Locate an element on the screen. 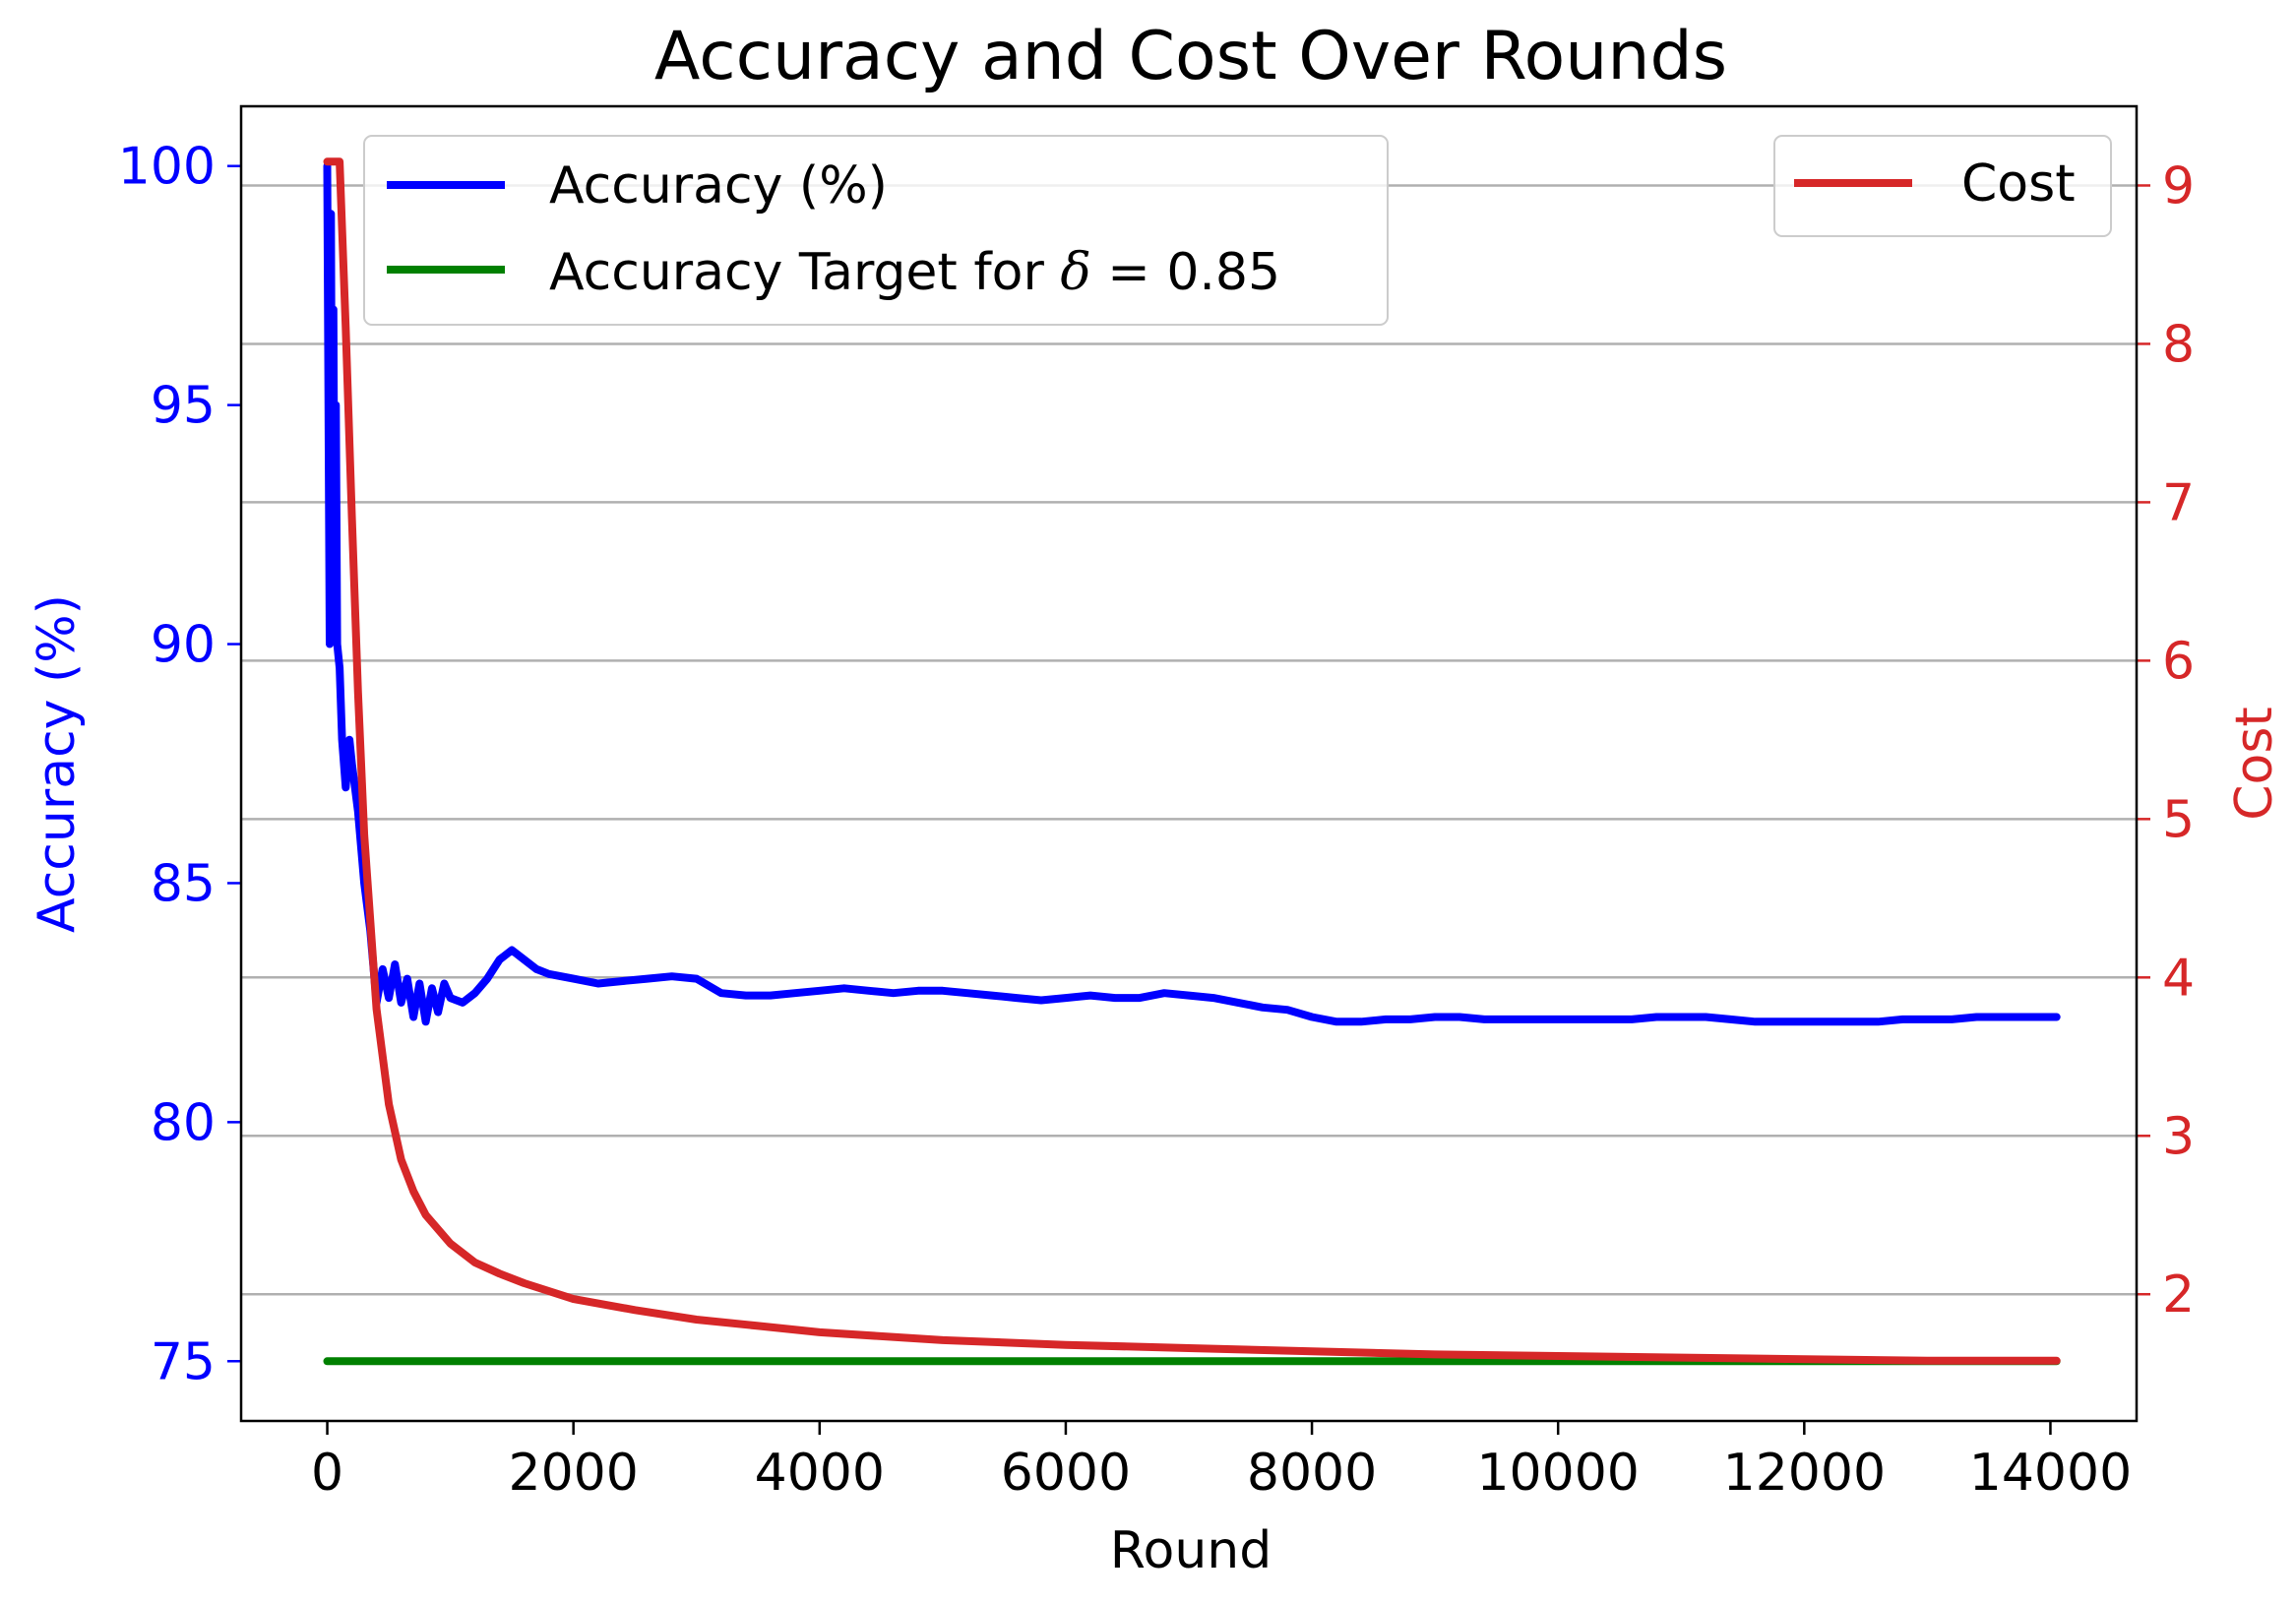 The height and width of the screenshot is (1603, 2296). y-right-tick-label: 4 is located at coordinates (2179, 979).